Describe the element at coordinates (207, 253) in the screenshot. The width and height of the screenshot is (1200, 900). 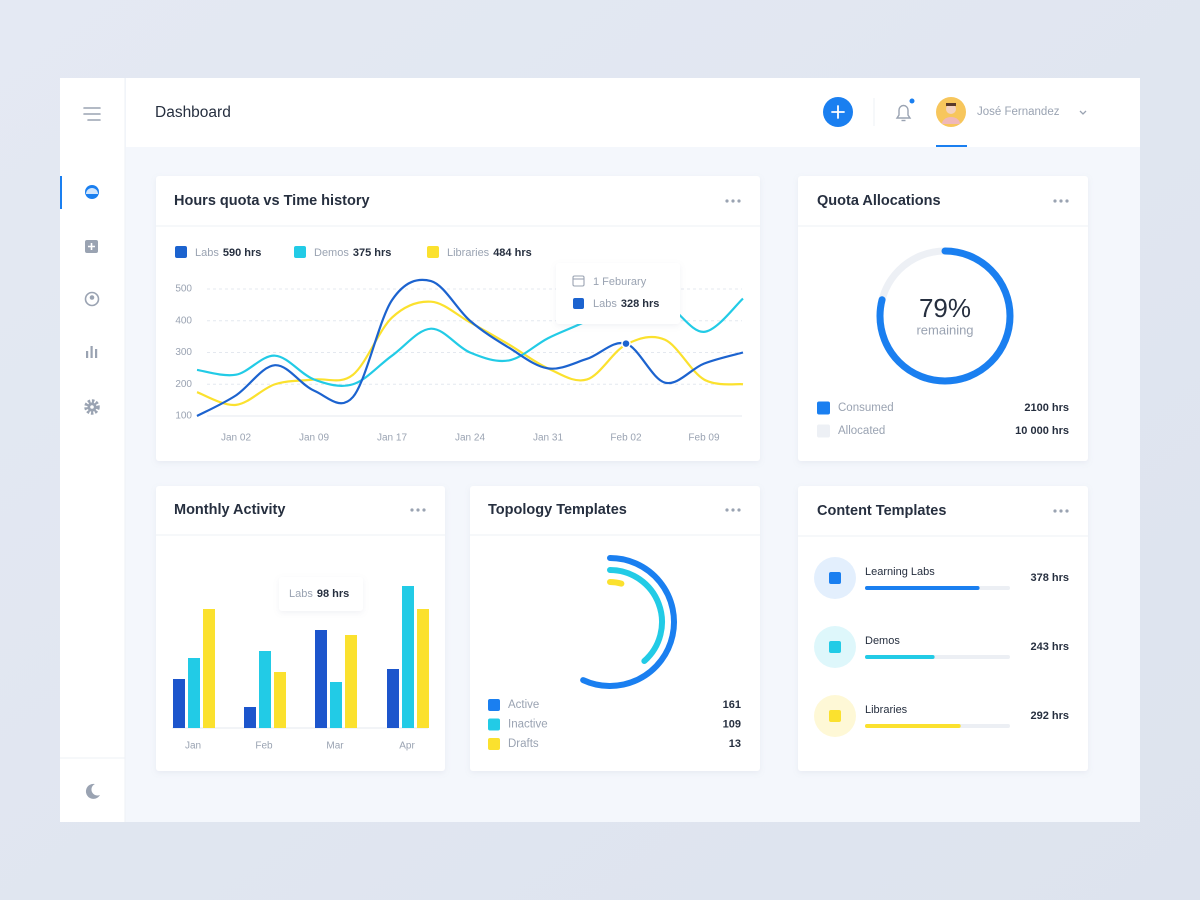
I see `legend-label: Labs` at that location.